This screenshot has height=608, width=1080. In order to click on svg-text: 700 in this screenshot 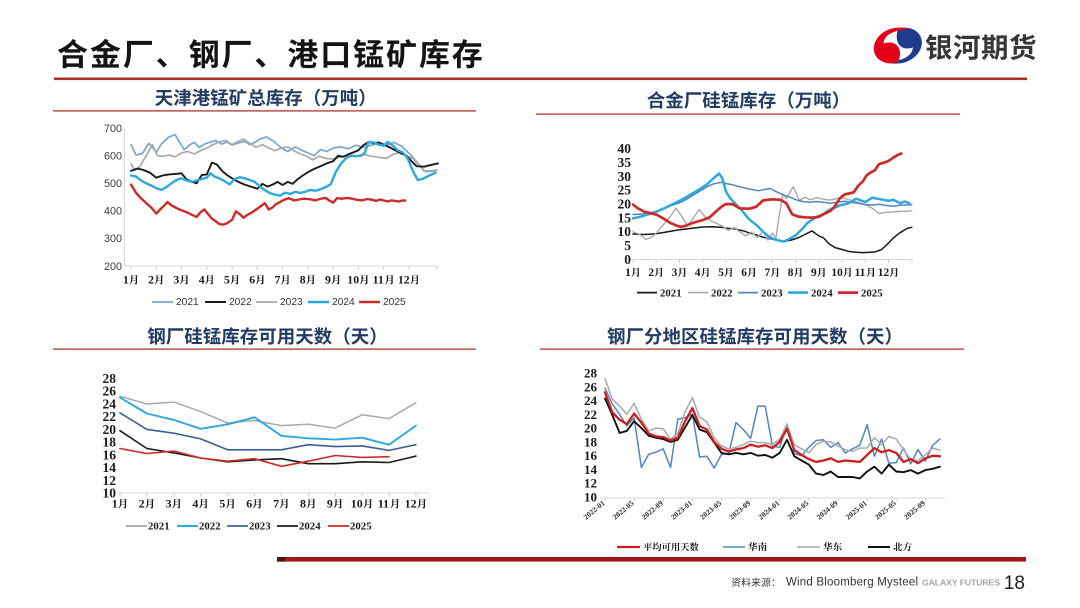, I will do `click(113, 129)`.